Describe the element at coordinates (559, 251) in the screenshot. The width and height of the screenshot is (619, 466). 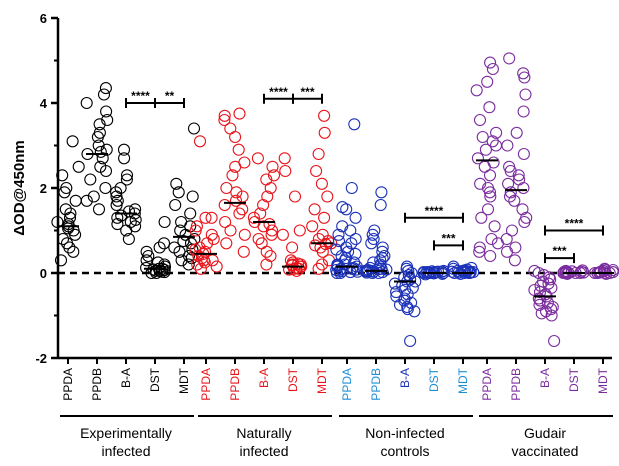
I see `significance-label: ***` at that location.